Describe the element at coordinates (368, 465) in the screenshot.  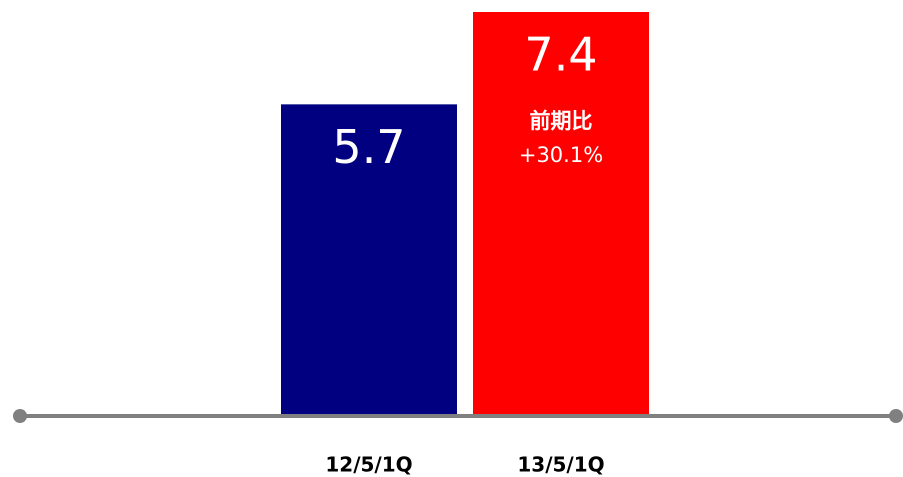
I see `x-tick-label: 12/5/1Q` at that location.